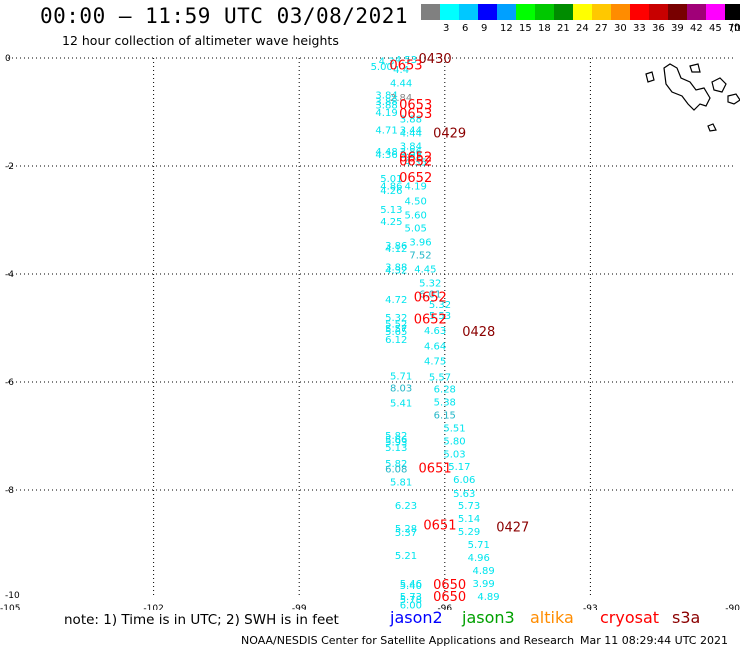 This screenshot has height=650, width=740. I want to click on pass-time-label: 0427, so click(512, 528).